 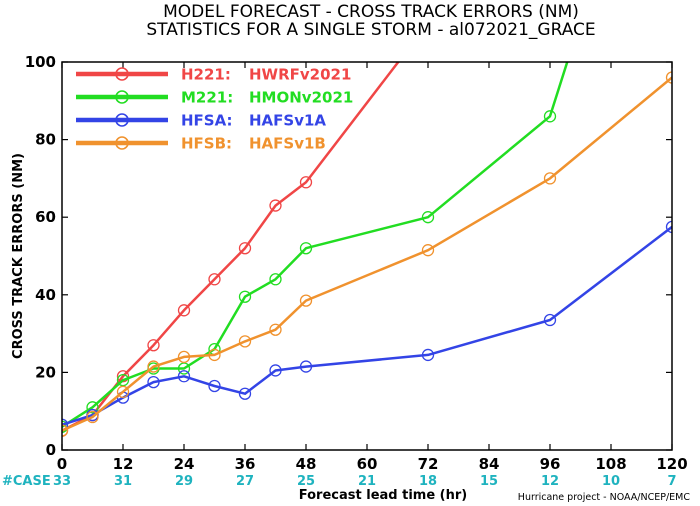 What do you see at coordinates (550, 464) in the screenshot?
I see `x-tick-label: 96` at bounding box center [550, 464].